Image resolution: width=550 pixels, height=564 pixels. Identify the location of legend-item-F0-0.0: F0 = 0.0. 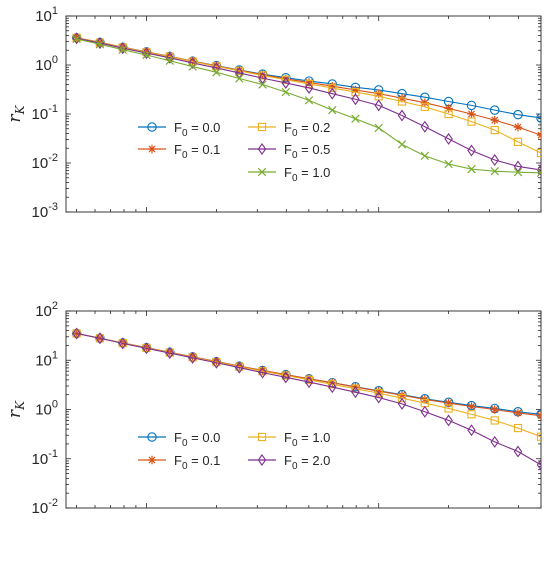
(179, 129).